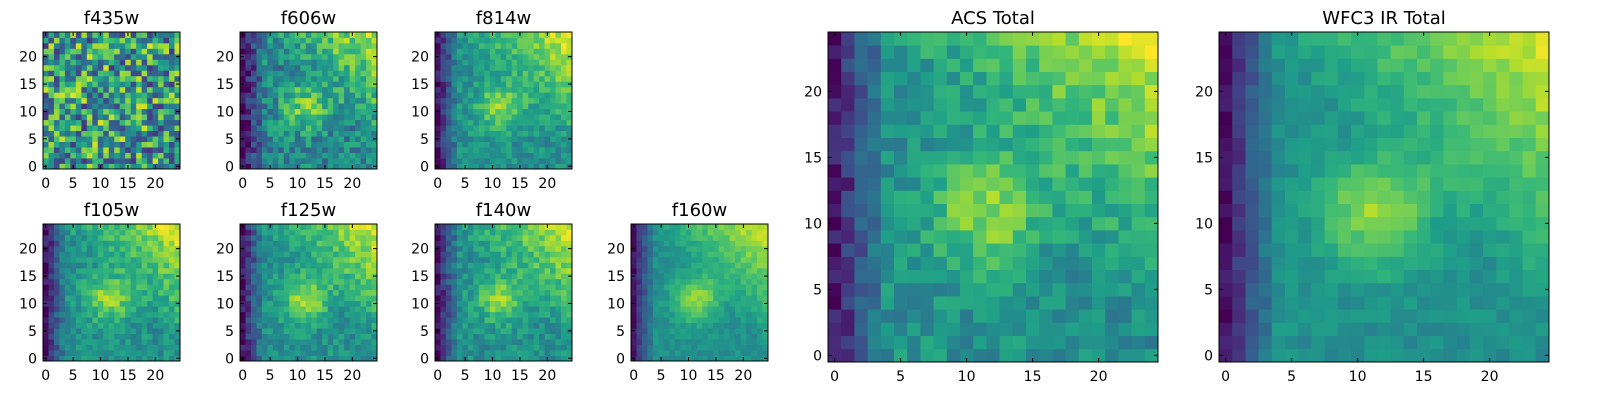 The height and width of the screenshot is (400, 1600). Describe the element at coordinates (520, 184) in the screenshot. I see `x-tick-label: 15` at that location.